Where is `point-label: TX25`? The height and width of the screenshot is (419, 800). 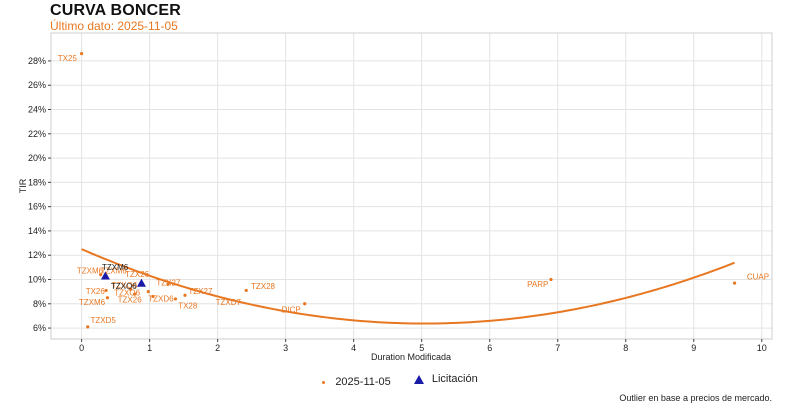 point-label: TX25 is located at coordinates (68, 58).